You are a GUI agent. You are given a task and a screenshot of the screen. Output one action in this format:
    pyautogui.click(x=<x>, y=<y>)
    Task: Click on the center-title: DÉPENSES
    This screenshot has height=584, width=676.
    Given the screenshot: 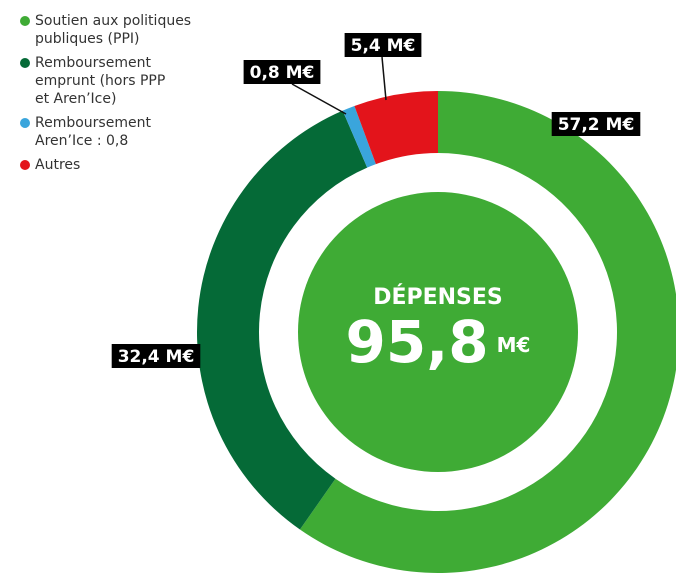 What is the action you would take?
    pyautogui.click(x=438, y=297)
    